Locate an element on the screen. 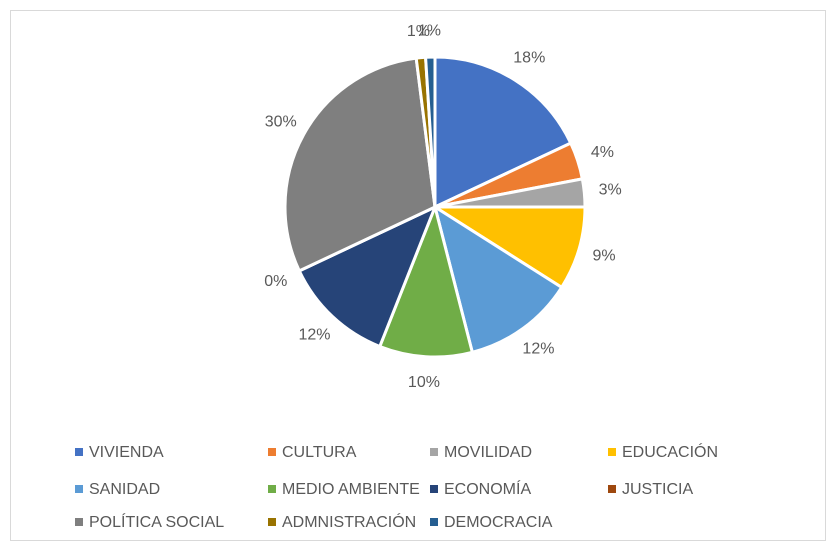 This screenshot has height=557, width=837. legend-label: MOVILIDAD is located at coordinates (488, 452).